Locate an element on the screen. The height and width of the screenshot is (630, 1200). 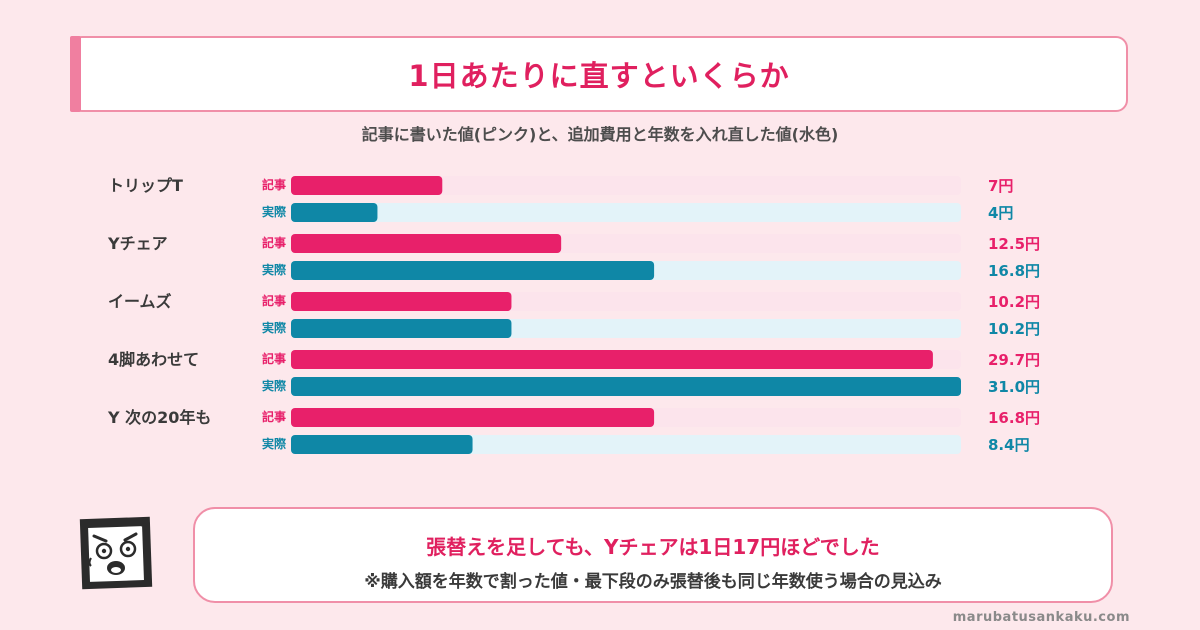
data-label: 12.5円 is located at coordinates (1014, 244).